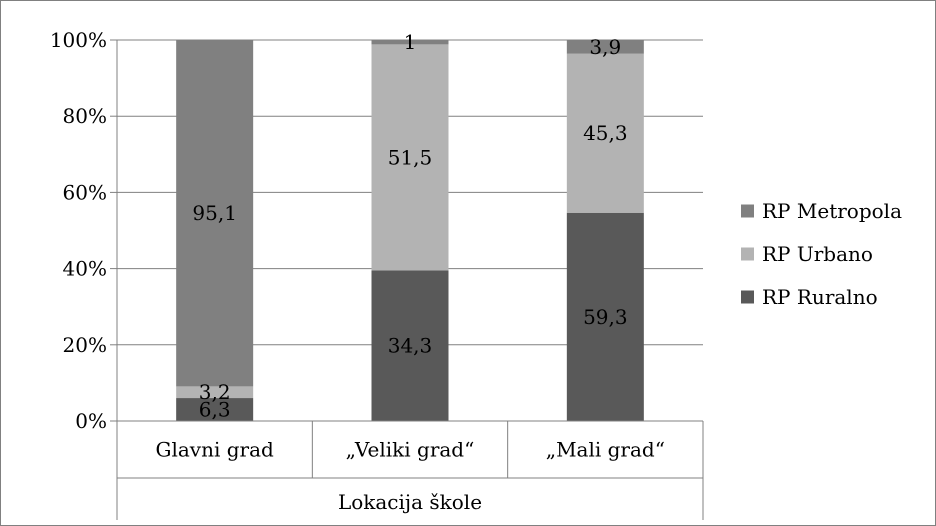 This screenshot has height=526, width=936. What do you see at coordinates (410, 502) in the screenshot?
I see `x-axis-title: Lokacija škole` at bounding box center [410, 502].